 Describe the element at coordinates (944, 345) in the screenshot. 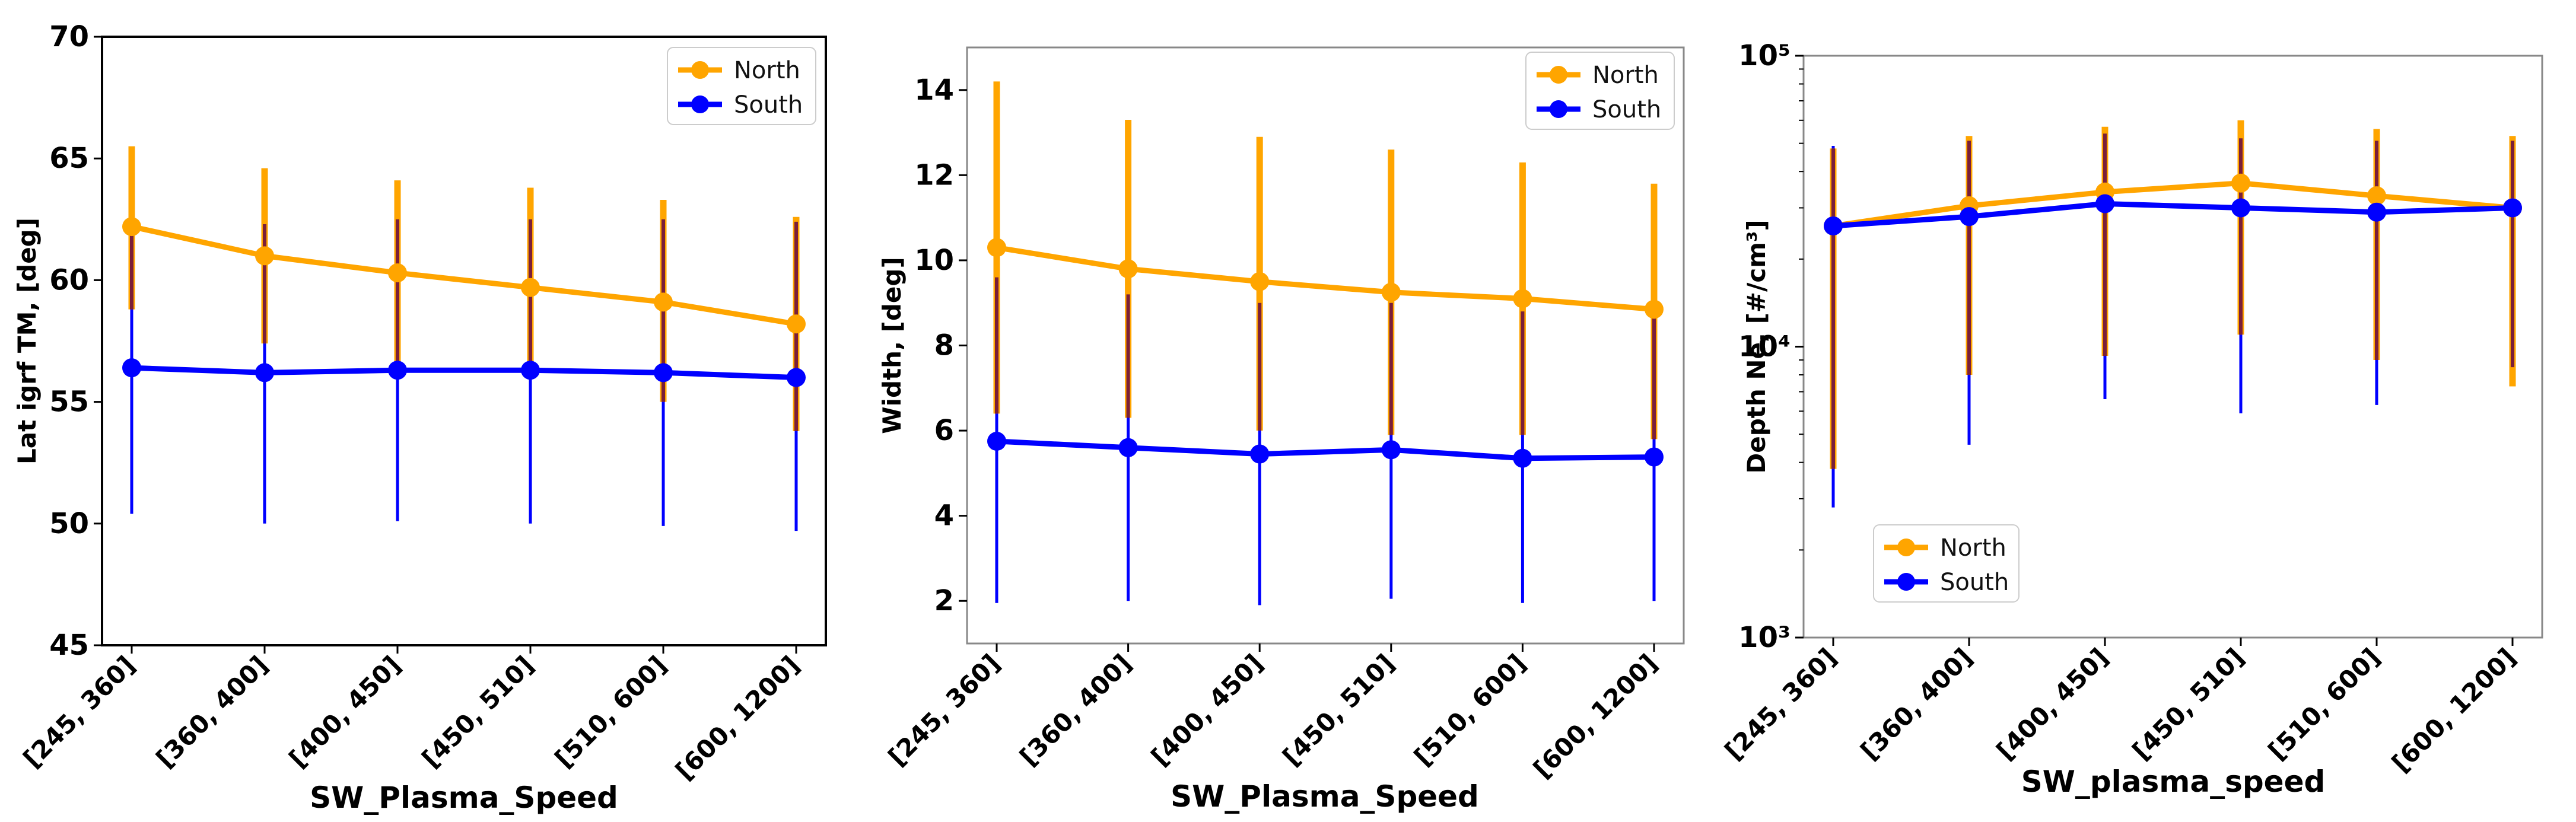

I see `y-tick-label: 8` at that location.